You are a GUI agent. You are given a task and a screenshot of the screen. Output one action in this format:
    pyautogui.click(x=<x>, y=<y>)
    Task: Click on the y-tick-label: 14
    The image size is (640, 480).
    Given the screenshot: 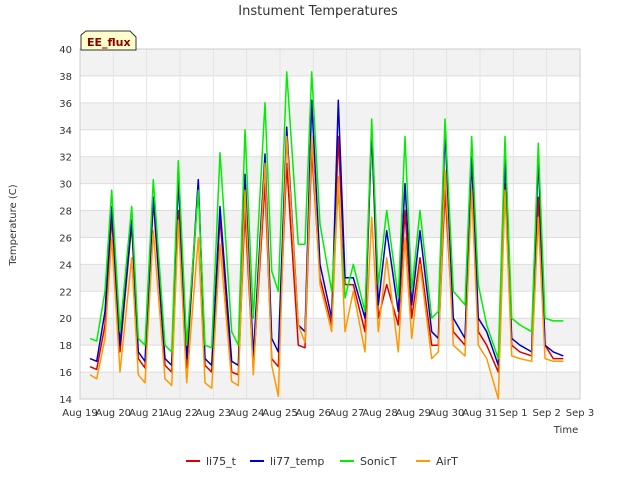 What is the action you would take?
    pyautogui.click(x=65, y=400)
    